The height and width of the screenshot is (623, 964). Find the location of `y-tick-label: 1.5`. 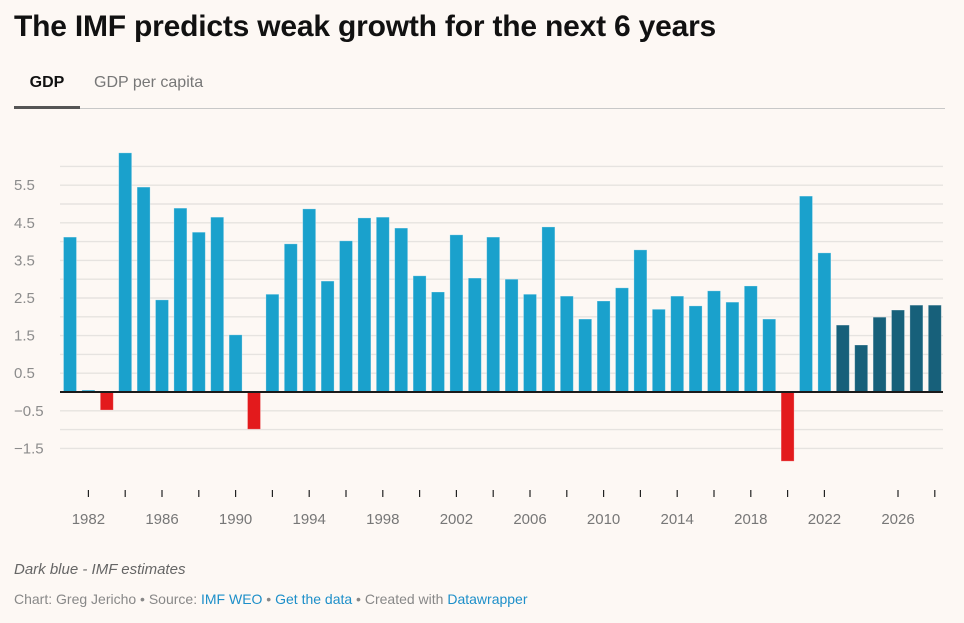

y-tick-label: 1.5 is located at coordinates (24, 336).